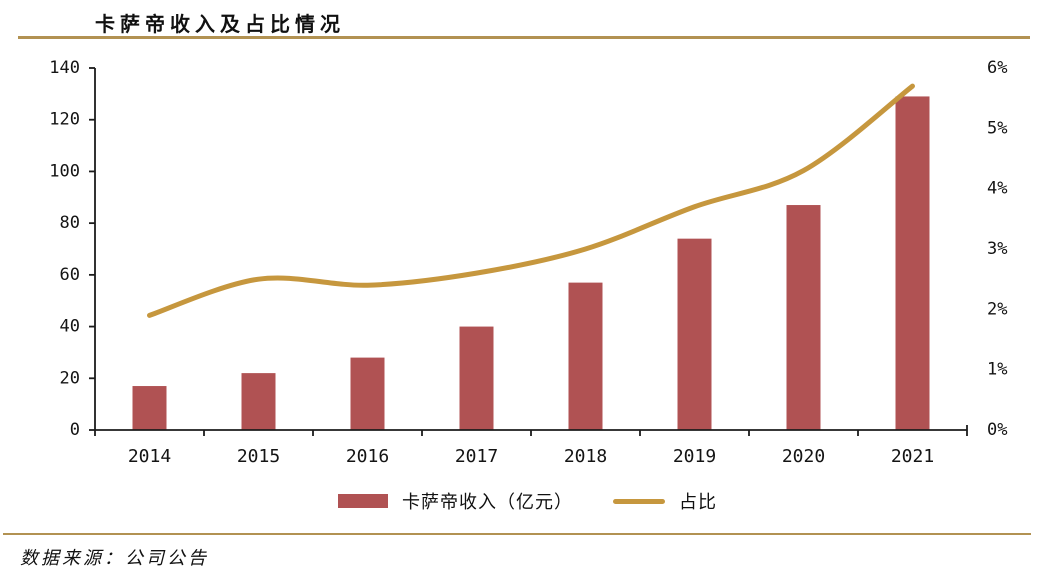 The width and height of the screenshot is (1055, 584). What do you see at coordinates (694, 456) in the screenshot?
I see `x-axis-year-label: 2019` at bounding box center [694, 456].